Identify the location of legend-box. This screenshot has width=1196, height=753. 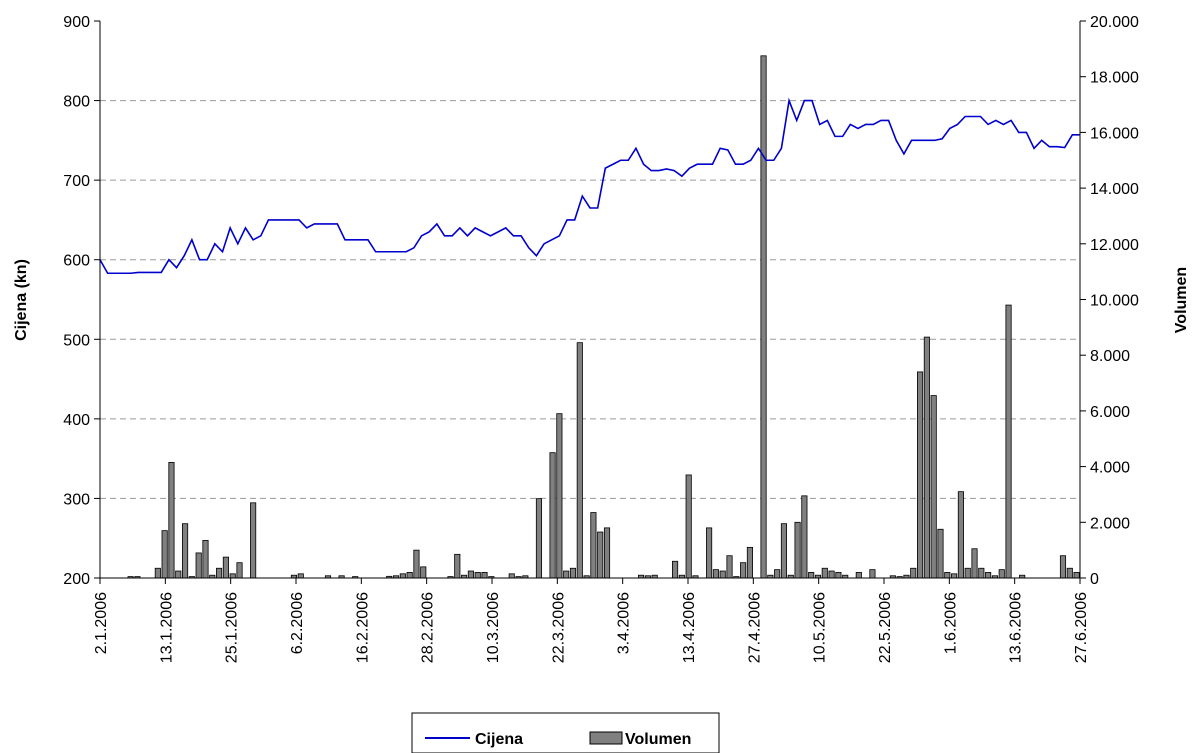
(565, 732).